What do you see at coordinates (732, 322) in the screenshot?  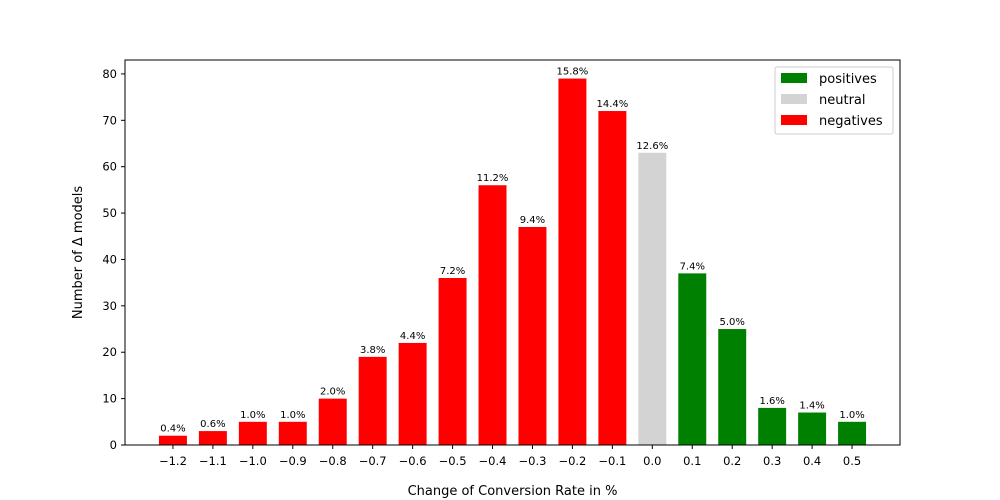 I see `bar-value-label: 5.0%` at bounding box center [732, 322].